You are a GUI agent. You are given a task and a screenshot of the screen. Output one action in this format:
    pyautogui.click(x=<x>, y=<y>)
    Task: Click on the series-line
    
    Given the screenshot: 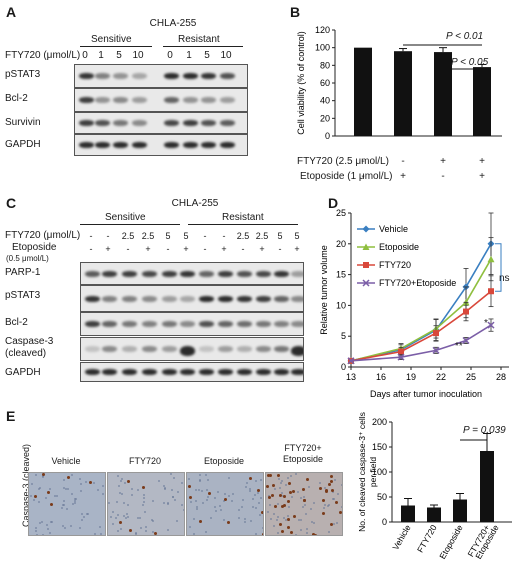 What is the action you would take?
    pyautogui.click(x=421, y=310)
    